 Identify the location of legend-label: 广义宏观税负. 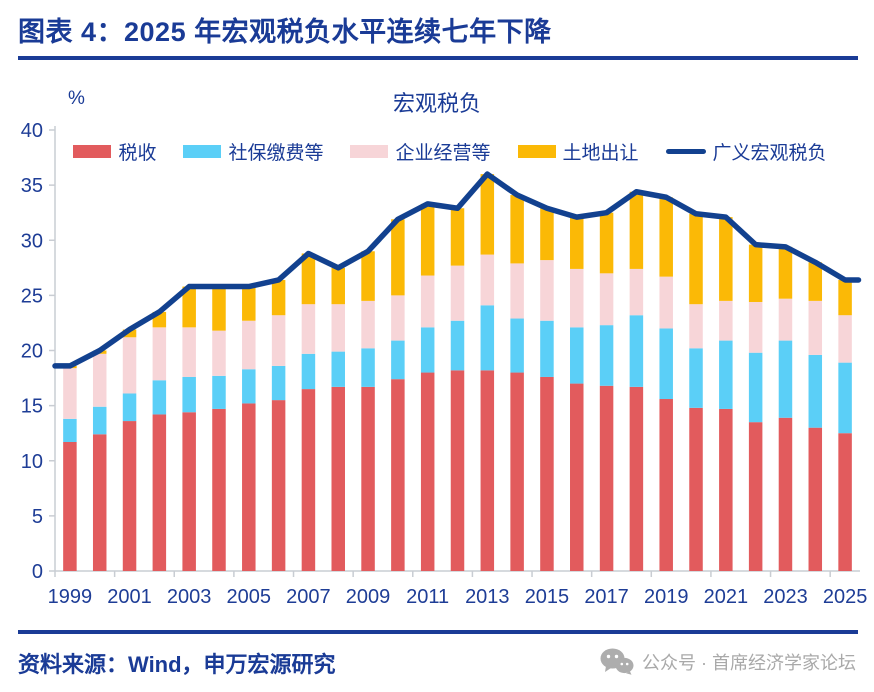
(769, 153).